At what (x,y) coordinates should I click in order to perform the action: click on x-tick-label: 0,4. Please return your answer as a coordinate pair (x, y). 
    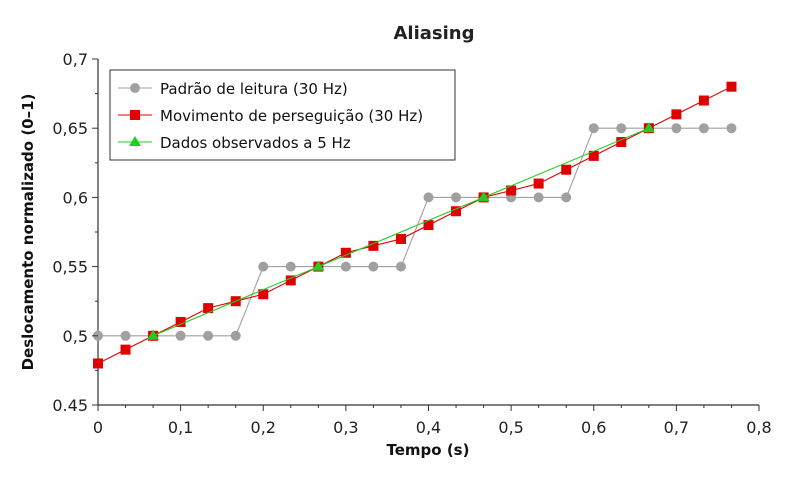
    Looking at the image, I should click on (428, 427).